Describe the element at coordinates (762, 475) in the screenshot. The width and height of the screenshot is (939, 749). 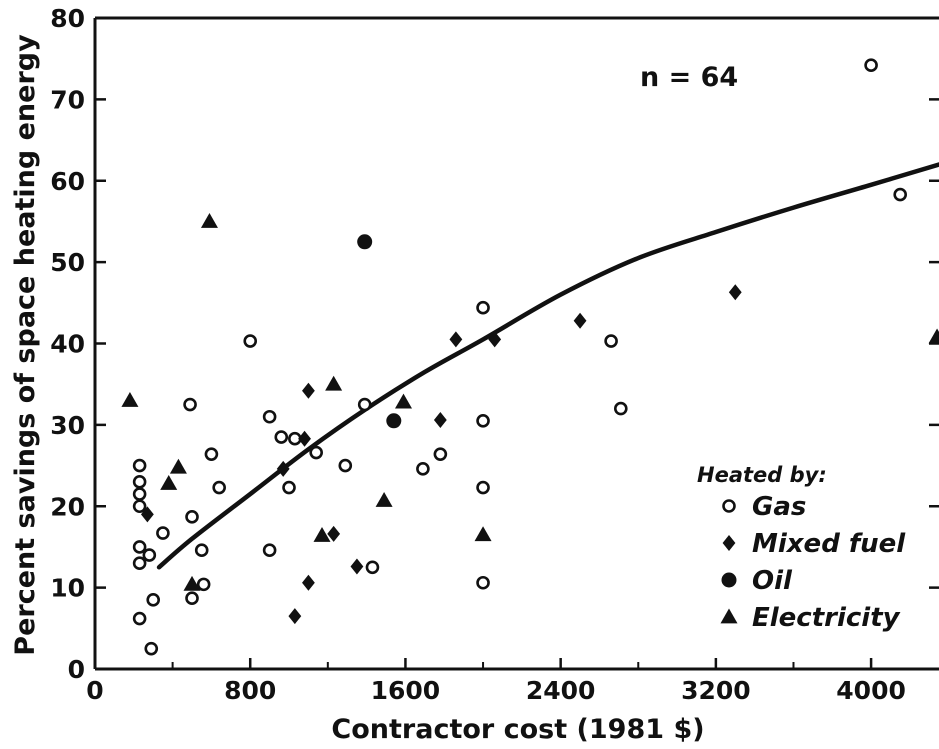
I see `legend-title: Heated by:` at that location.